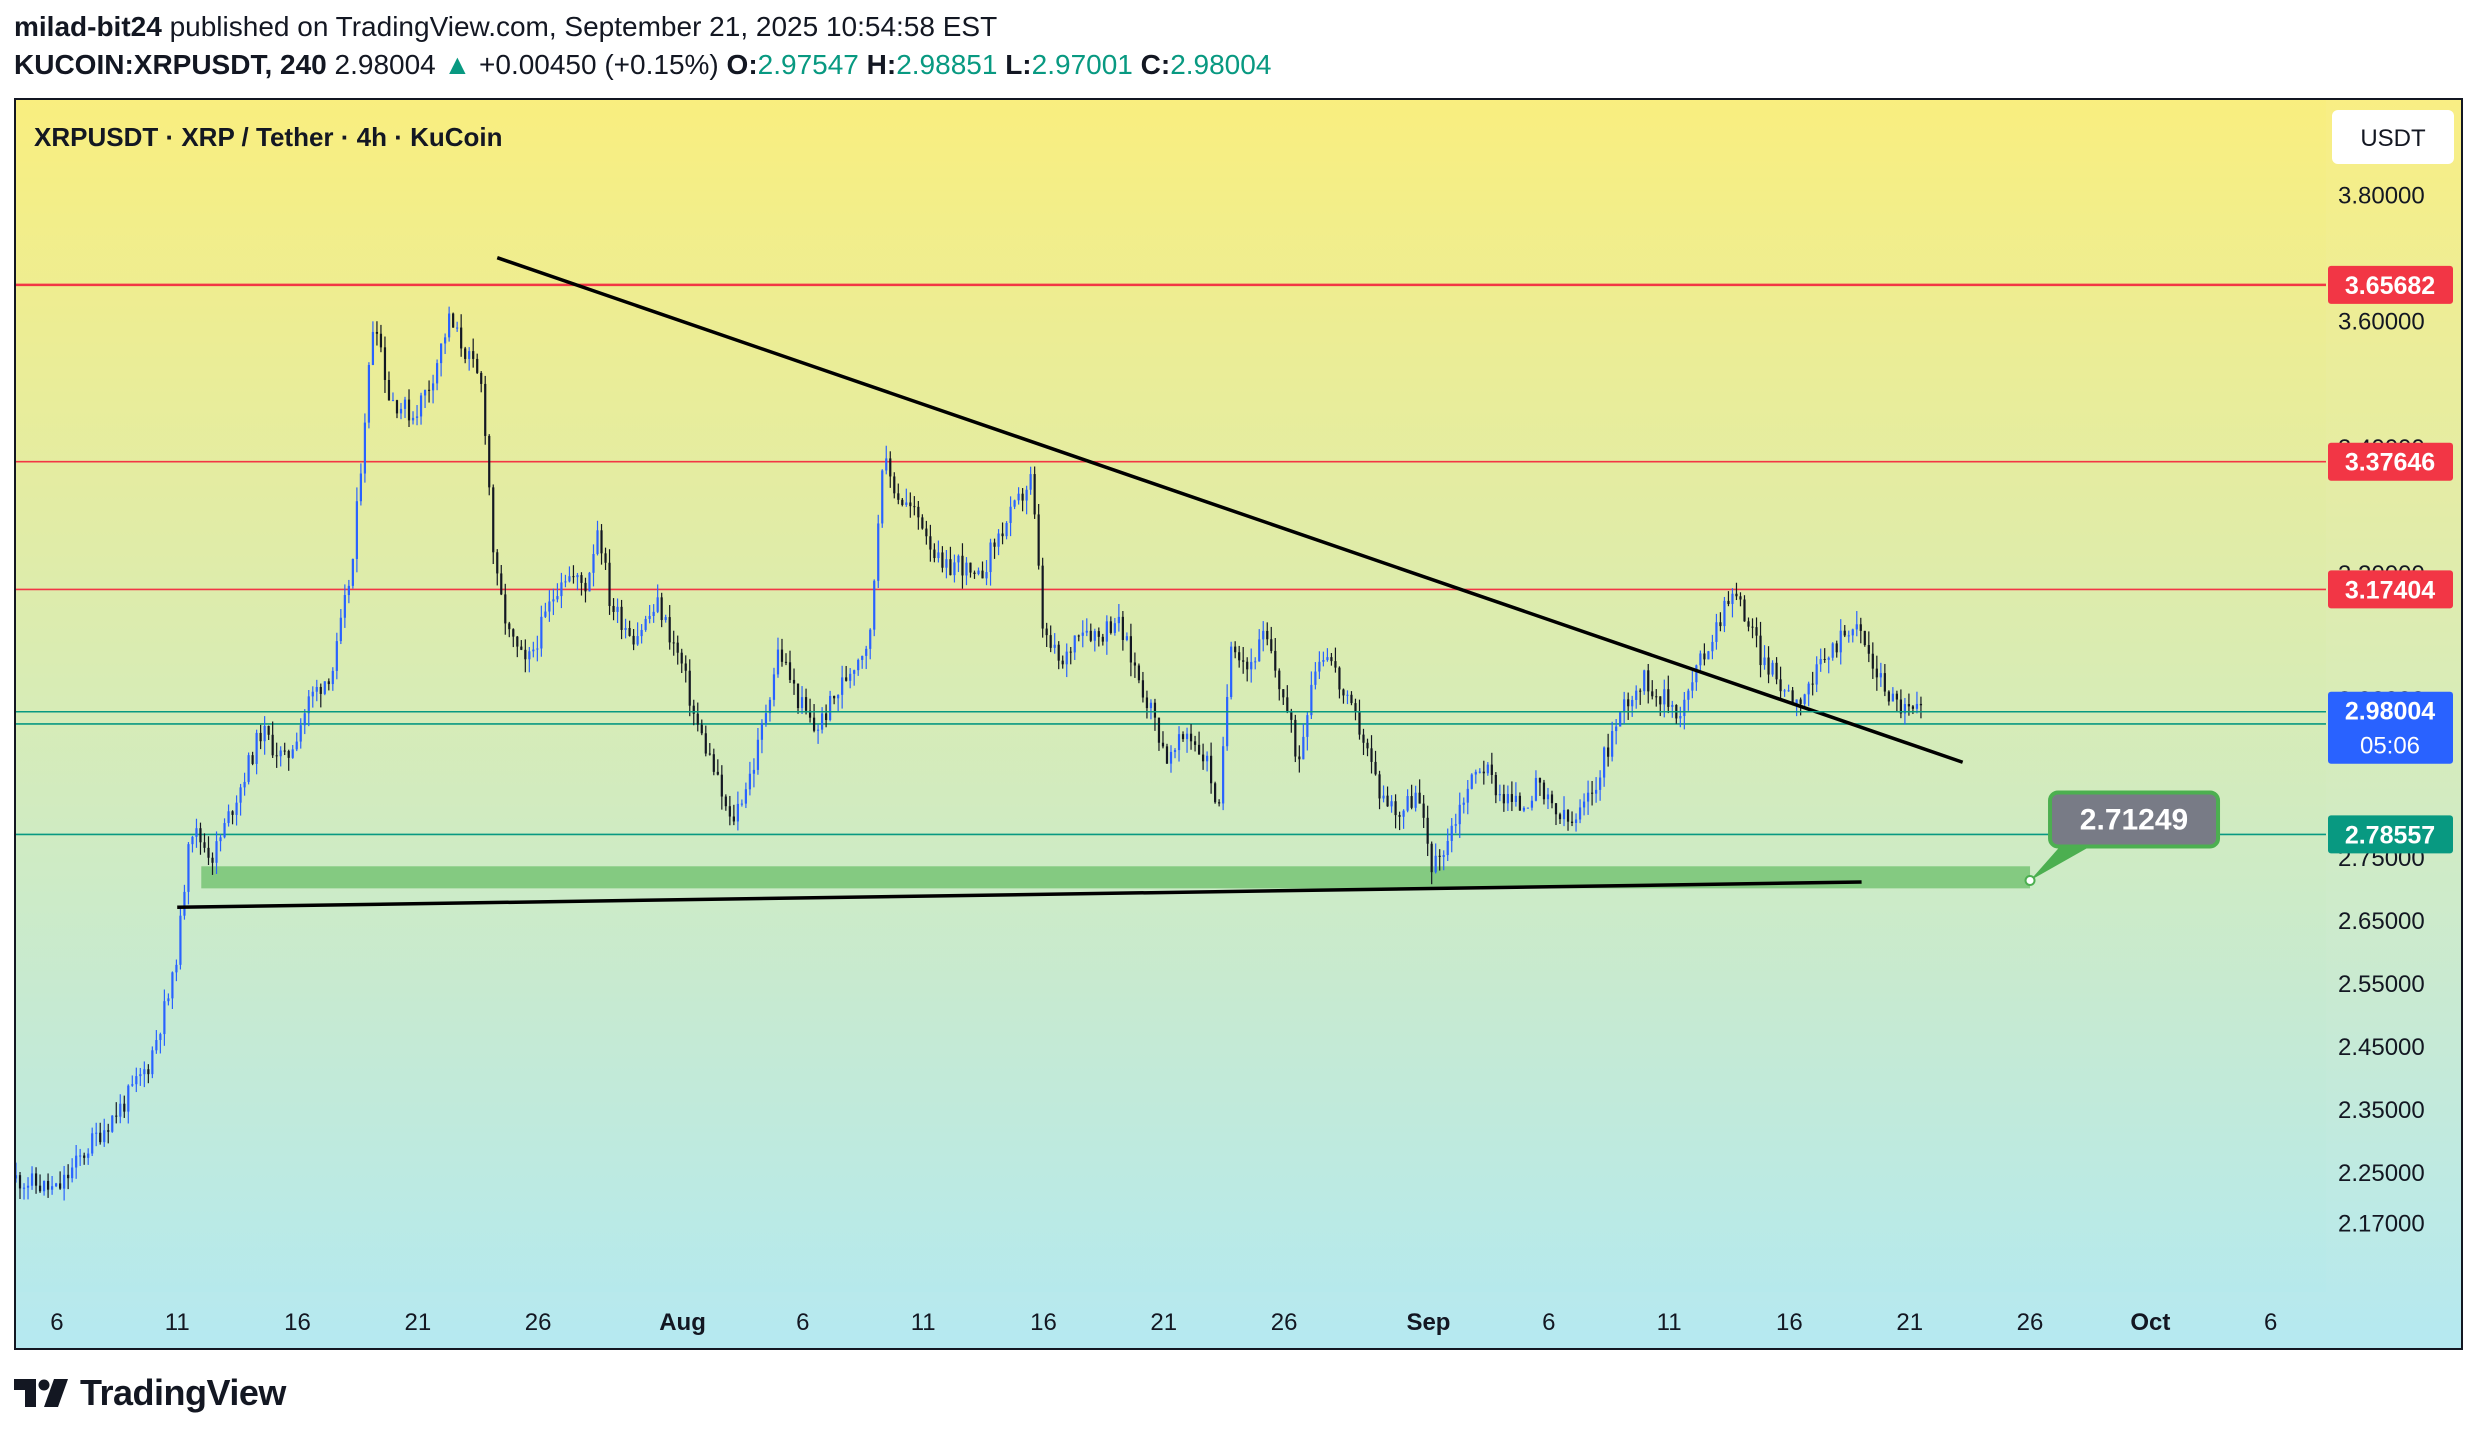  What do you see at coordinates (802, 1322) in the screenshot?
I see `x-tick-label: 6` at bounding box center [802, 1322].